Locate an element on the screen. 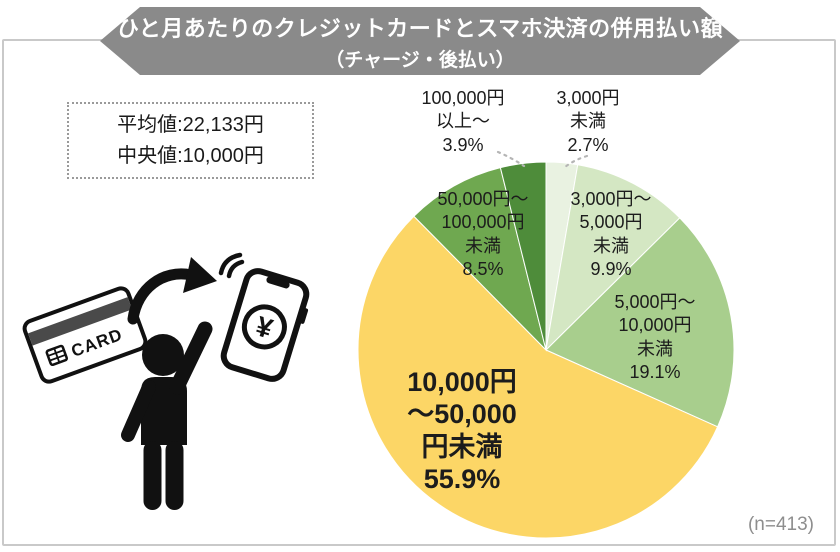  page-title: ひと月あたりのクレジットカードとスマホ決済の併用払い額 is located at coordinates (420, 28).